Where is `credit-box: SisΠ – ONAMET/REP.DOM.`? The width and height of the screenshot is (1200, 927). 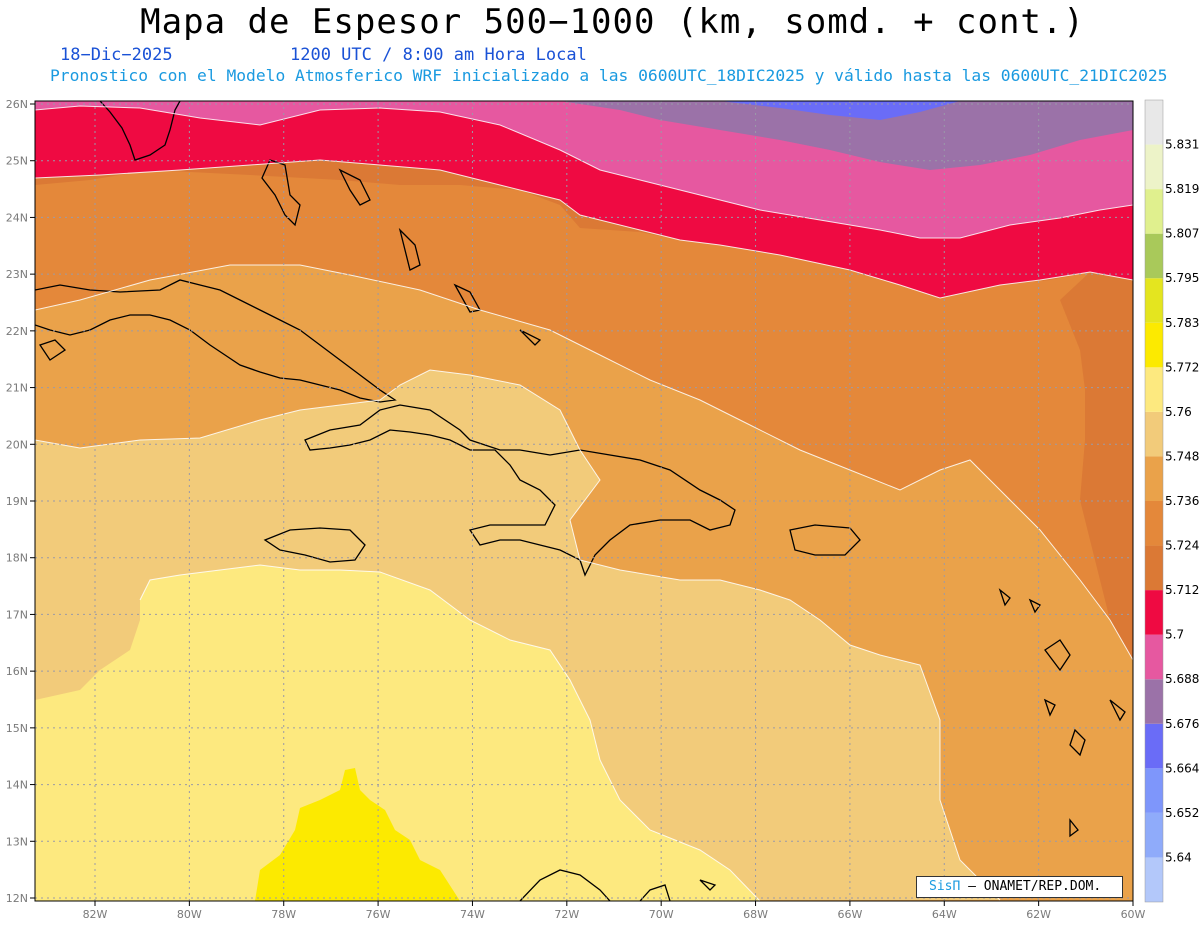 credit-box: SisΠ – ONAMET/REP.DOM. is located at coordinates (1019, 887).